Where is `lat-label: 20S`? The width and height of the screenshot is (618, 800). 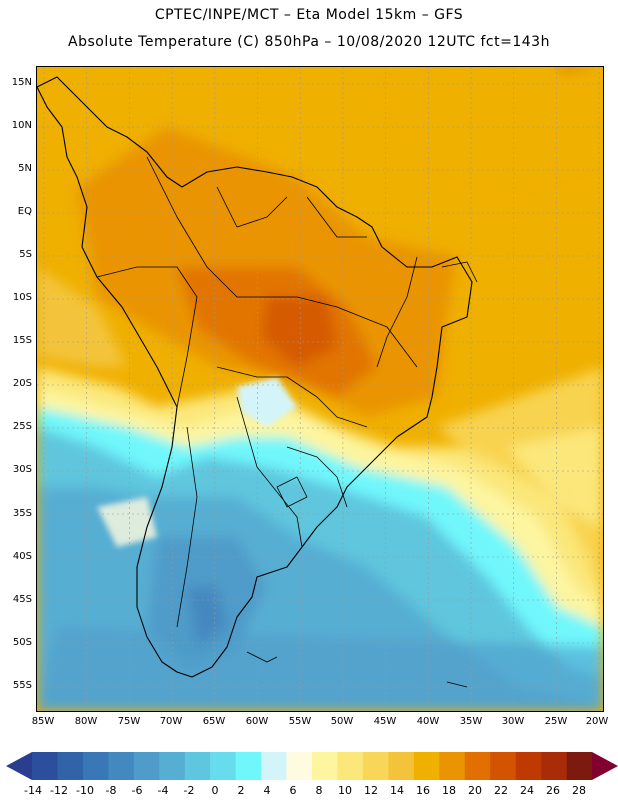 lat-label: 20S is located at coordinates (22, 383).